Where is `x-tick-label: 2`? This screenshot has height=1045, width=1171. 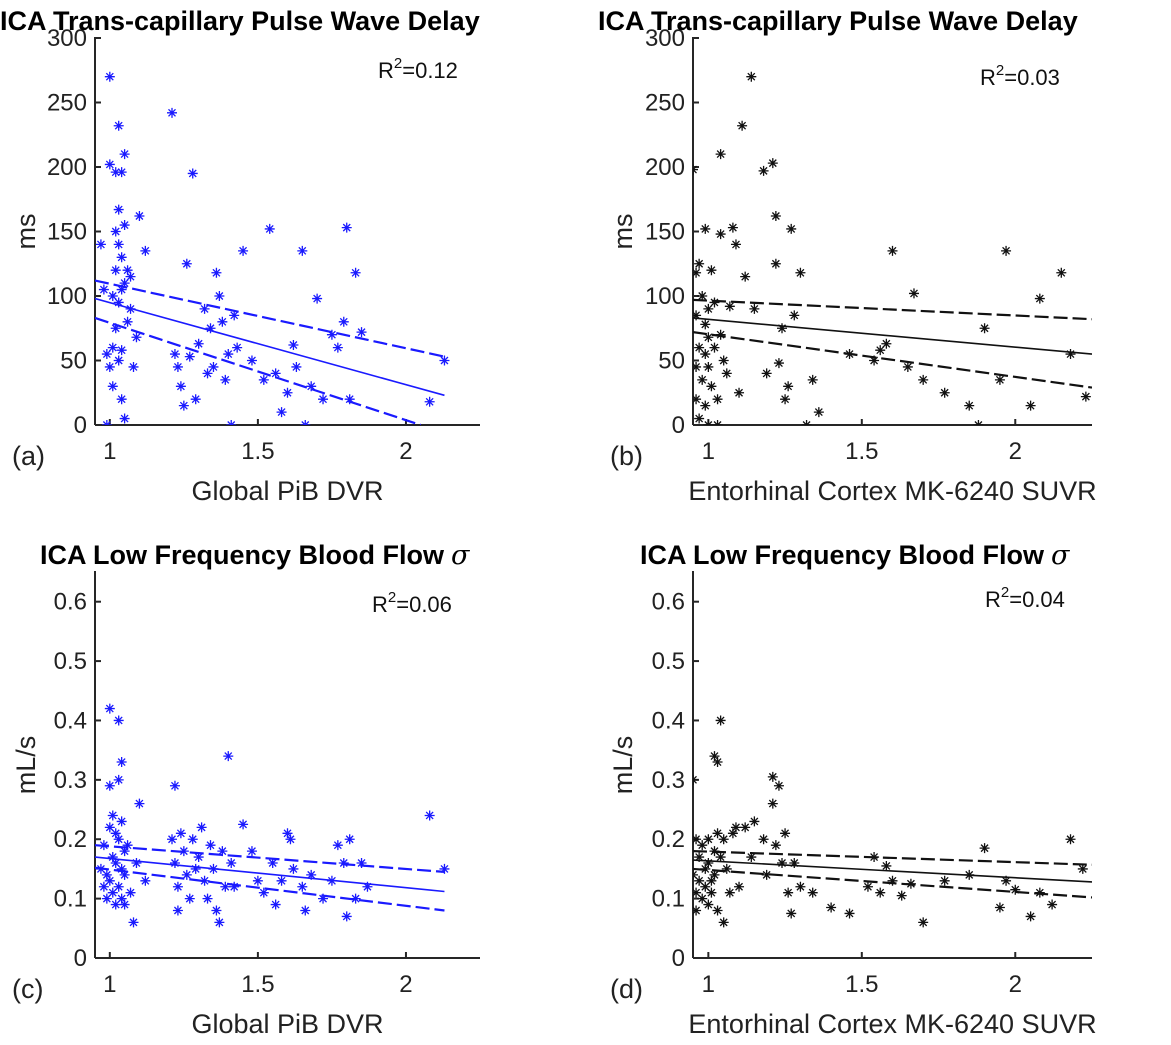
x-tick-label: 2 is located at coordinates (1015, 451).